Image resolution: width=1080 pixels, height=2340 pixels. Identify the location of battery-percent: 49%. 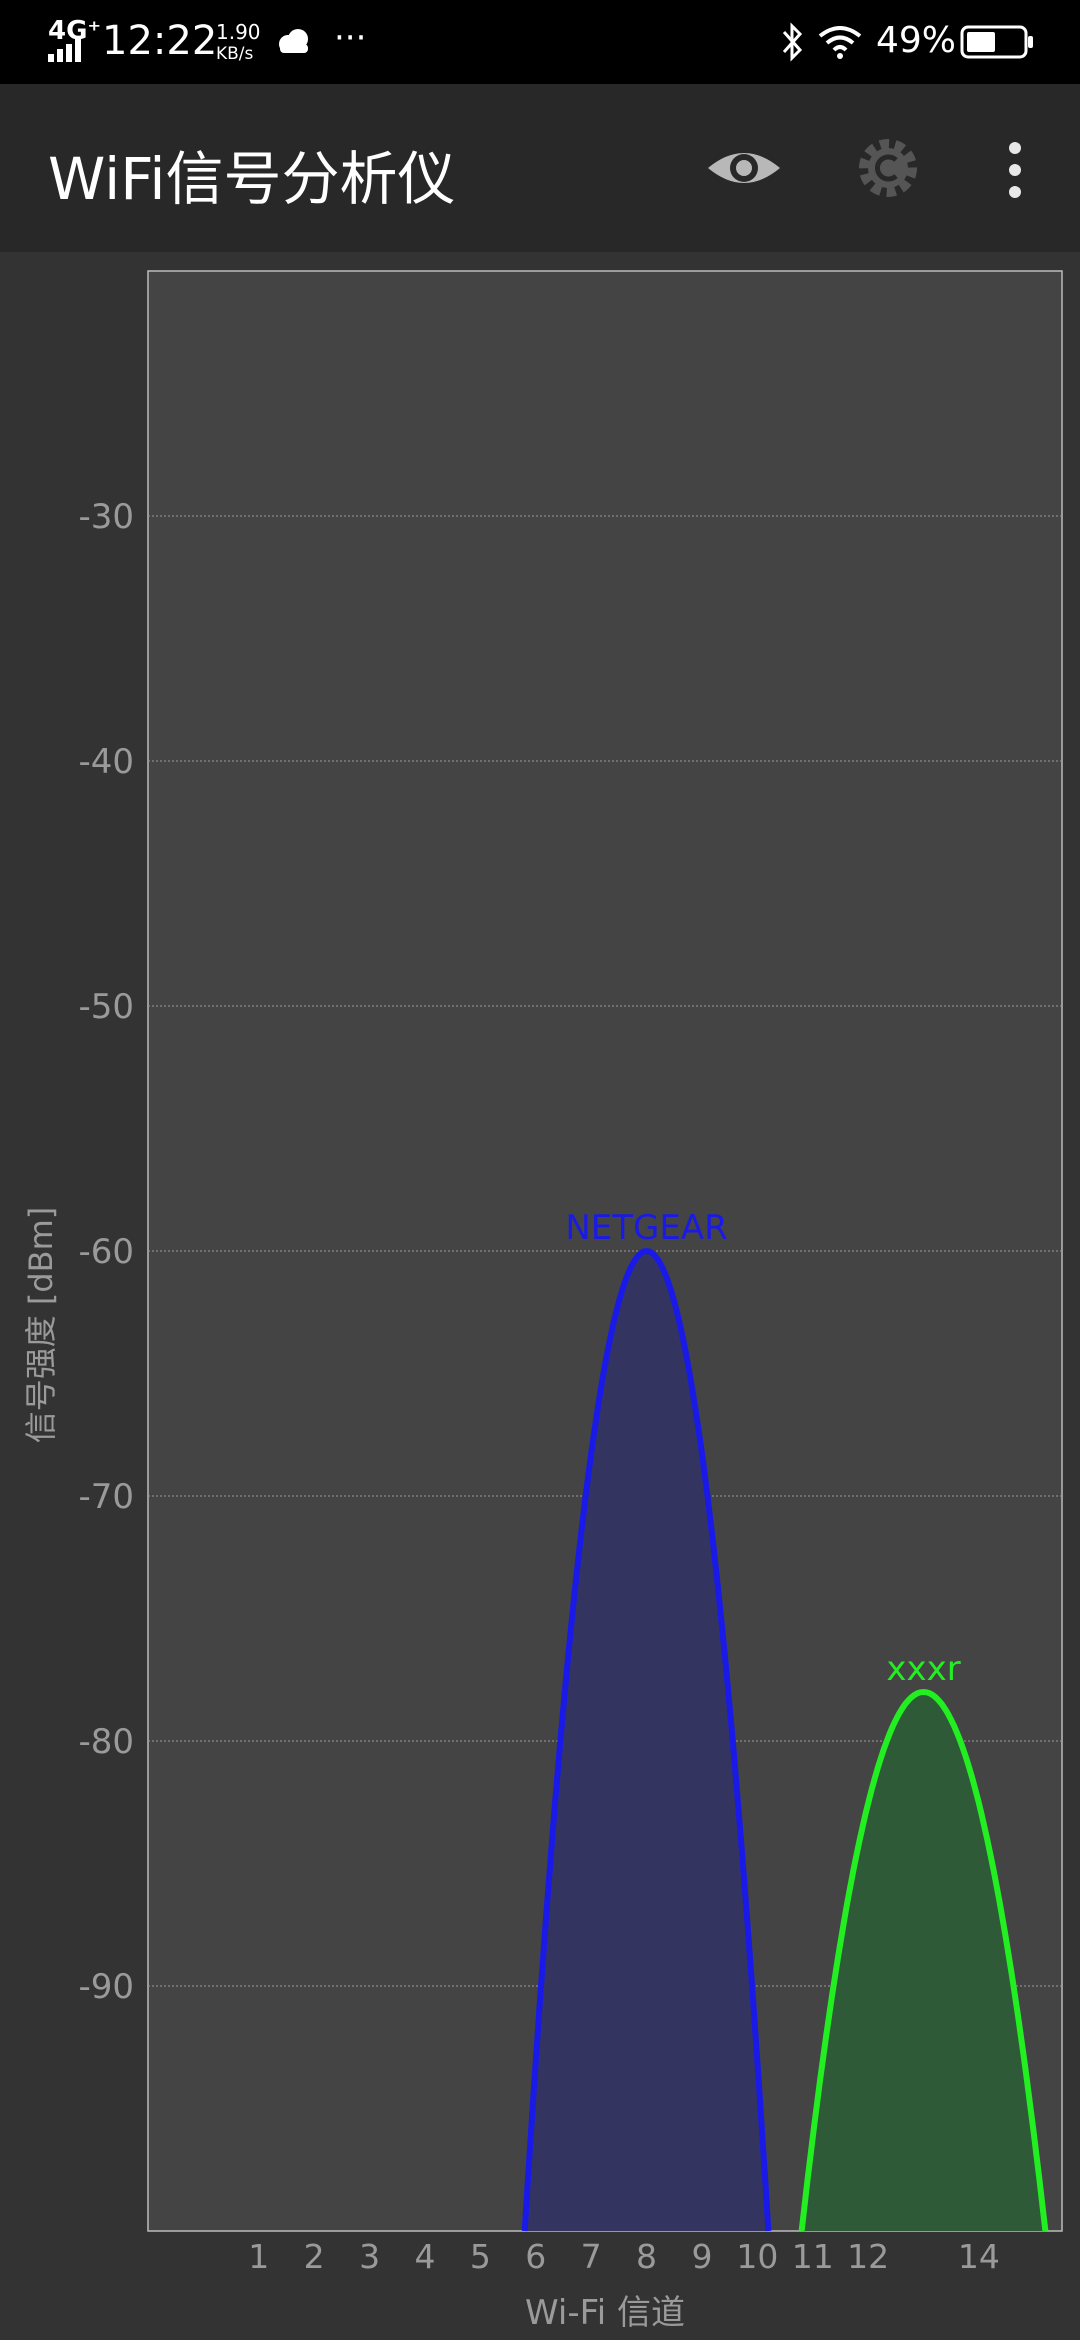
(916, 40).